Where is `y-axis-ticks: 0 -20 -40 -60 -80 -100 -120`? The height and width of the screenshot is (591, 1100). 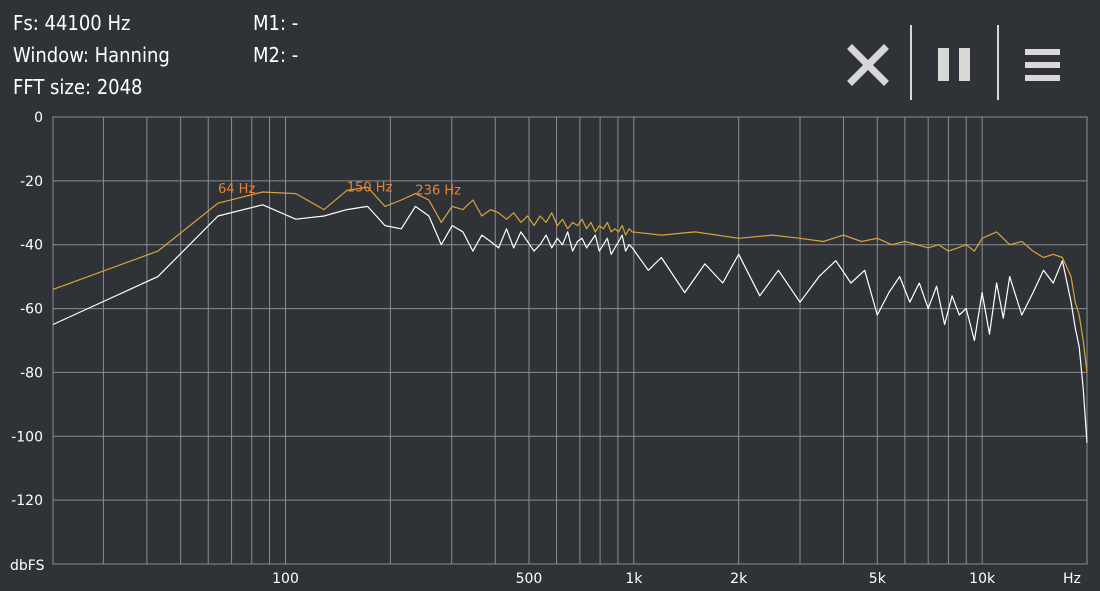
y-axis-ticks: 0 -20 -40 -60 -80 -100 -120 is located at coordinates (27, 309).